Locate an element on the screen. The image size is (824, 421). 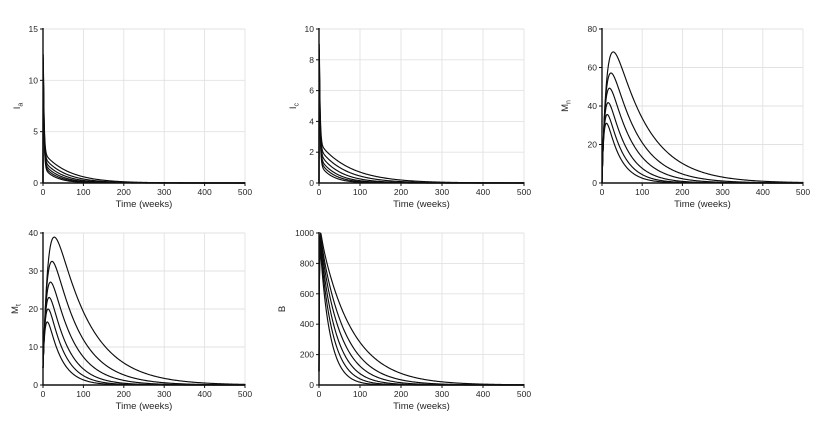
y-tick-label: 15 is located at coordinates (34, 29).